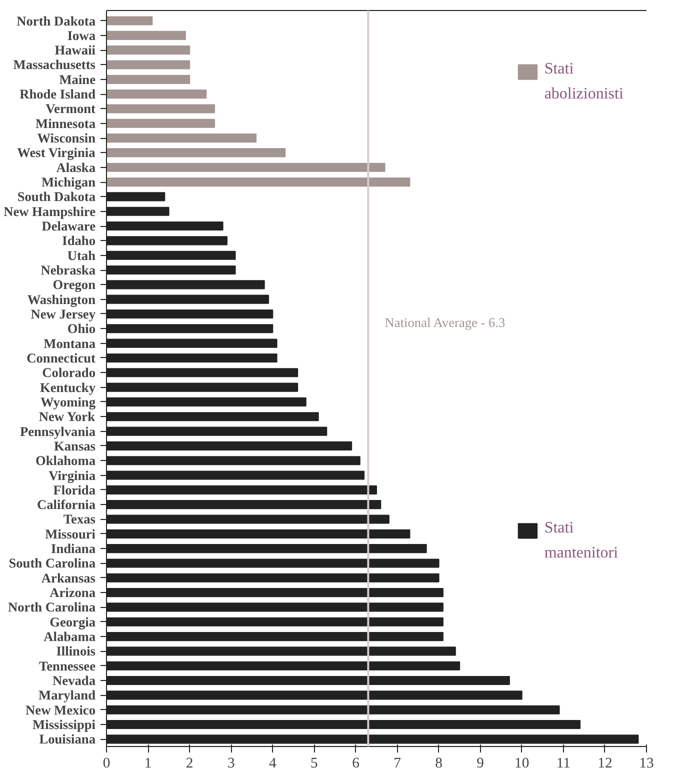 This screenshot has width=676, height=770. What do you see at coordinates (79, 240) in the screenshot?
I see `y-tick-label: Idaho` at bounding box center [79, 240].